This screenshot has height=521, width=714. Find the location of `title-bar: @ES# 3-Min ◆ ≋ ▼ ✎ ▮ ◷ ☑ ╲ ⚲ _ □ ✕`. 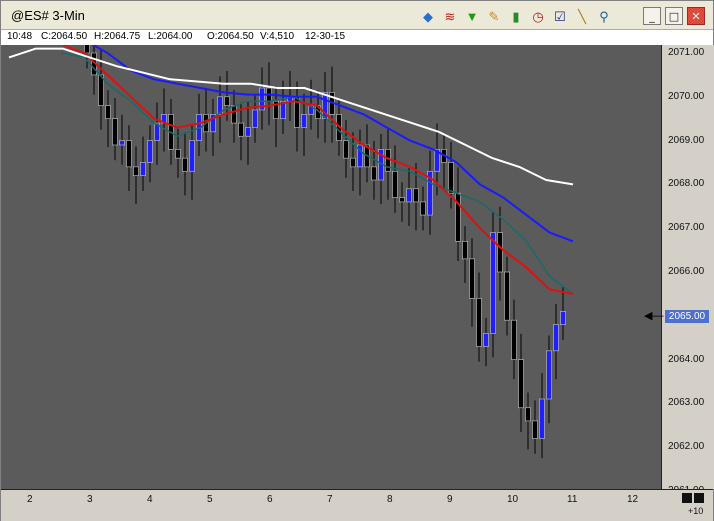

title-bar: @ES# 3-Min ◆ ≋ ▼ ✎ ▮ ◷ ☑ ╲ ⚲ _ □ ✕ is located at coordinates (357, 15).